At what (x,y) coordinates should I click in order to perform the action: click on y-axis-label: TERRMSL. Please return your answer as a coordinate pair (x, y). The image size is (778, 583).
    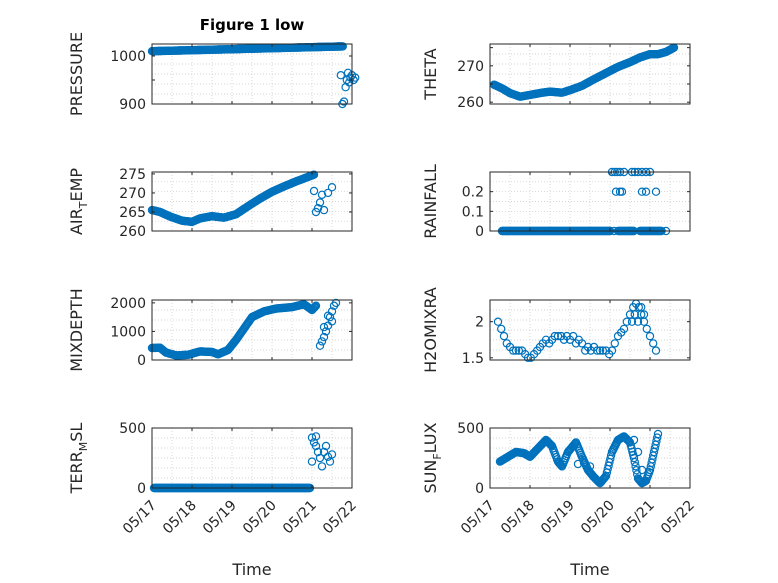
    Looking at the image, I should click on (78, 459).